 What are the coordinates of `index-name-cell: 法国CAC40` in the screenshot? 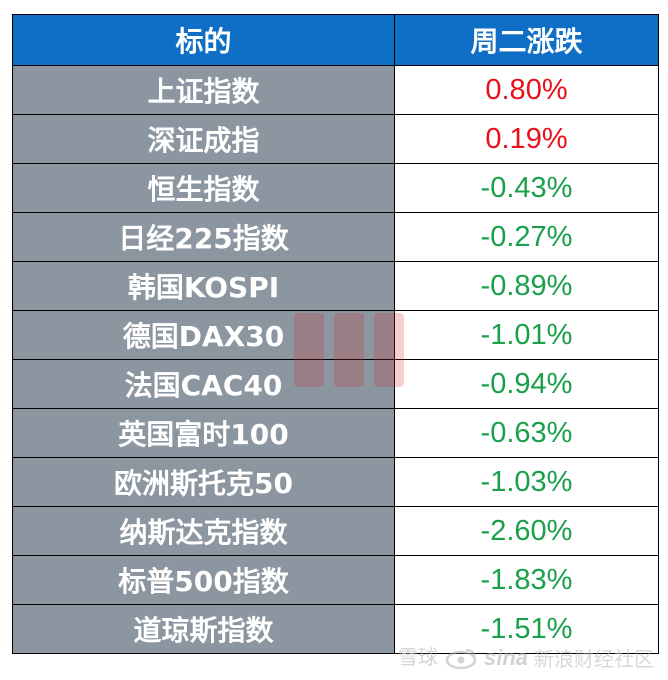 It's located at (203, 384).